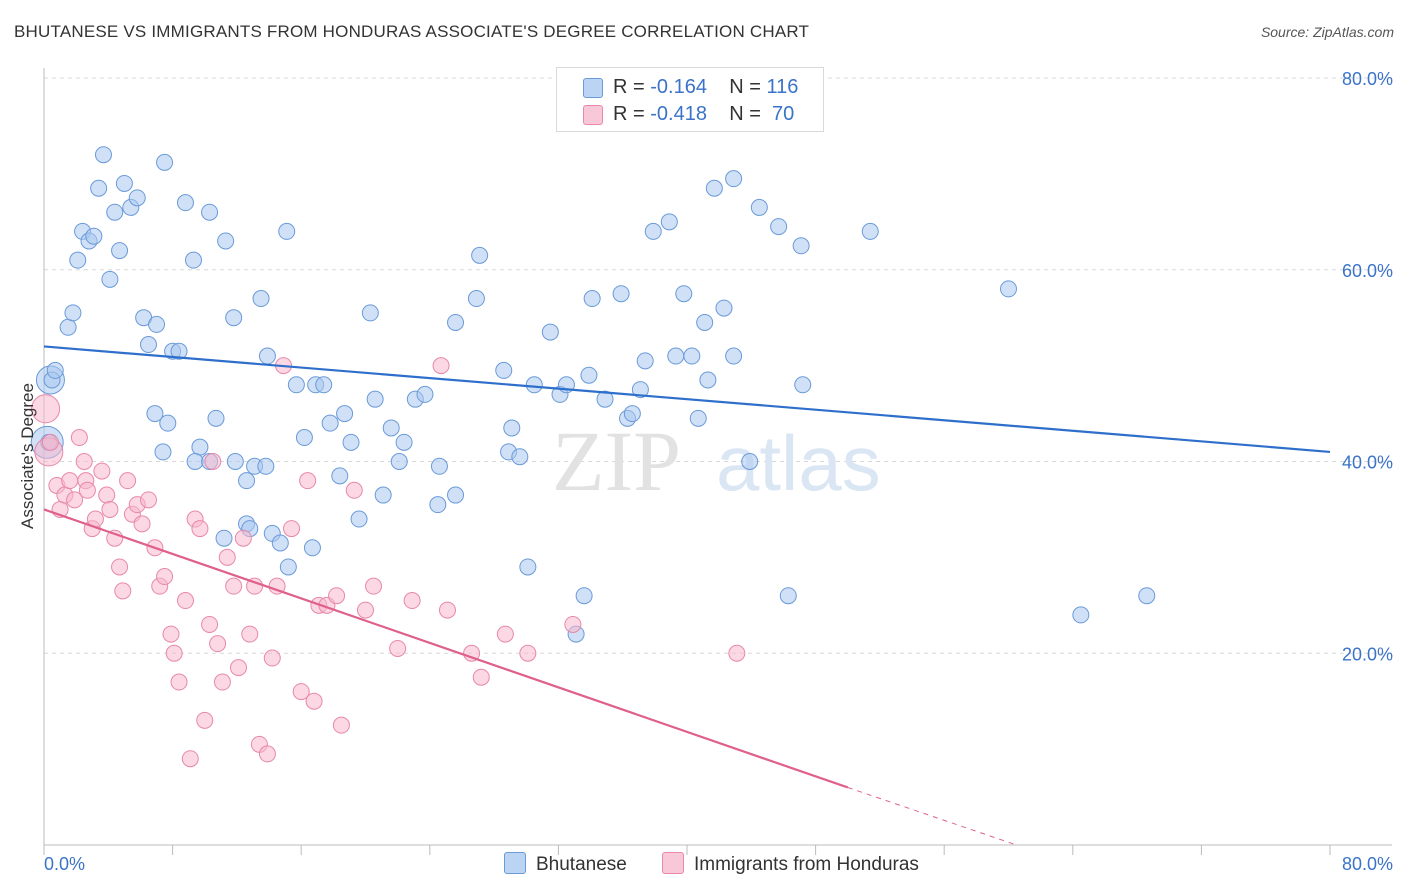 The height and width of the screenshot is (892, 1406). Describe the element at coordinates (565, 864) in the screenshot. I see `bottom-legend-bhutanese: Bhutanese` at that location.